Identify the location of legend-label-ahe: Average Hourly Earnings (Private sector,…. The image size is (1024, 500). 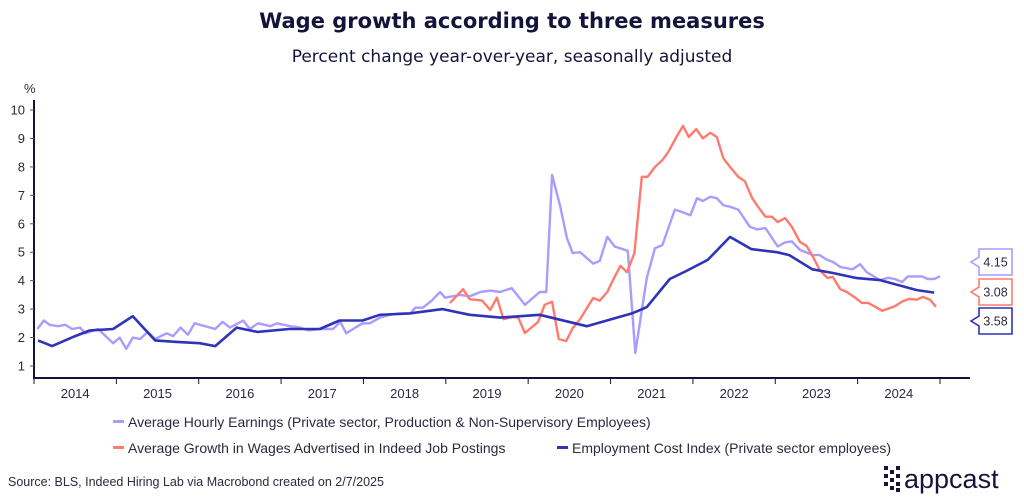
(389, 422).